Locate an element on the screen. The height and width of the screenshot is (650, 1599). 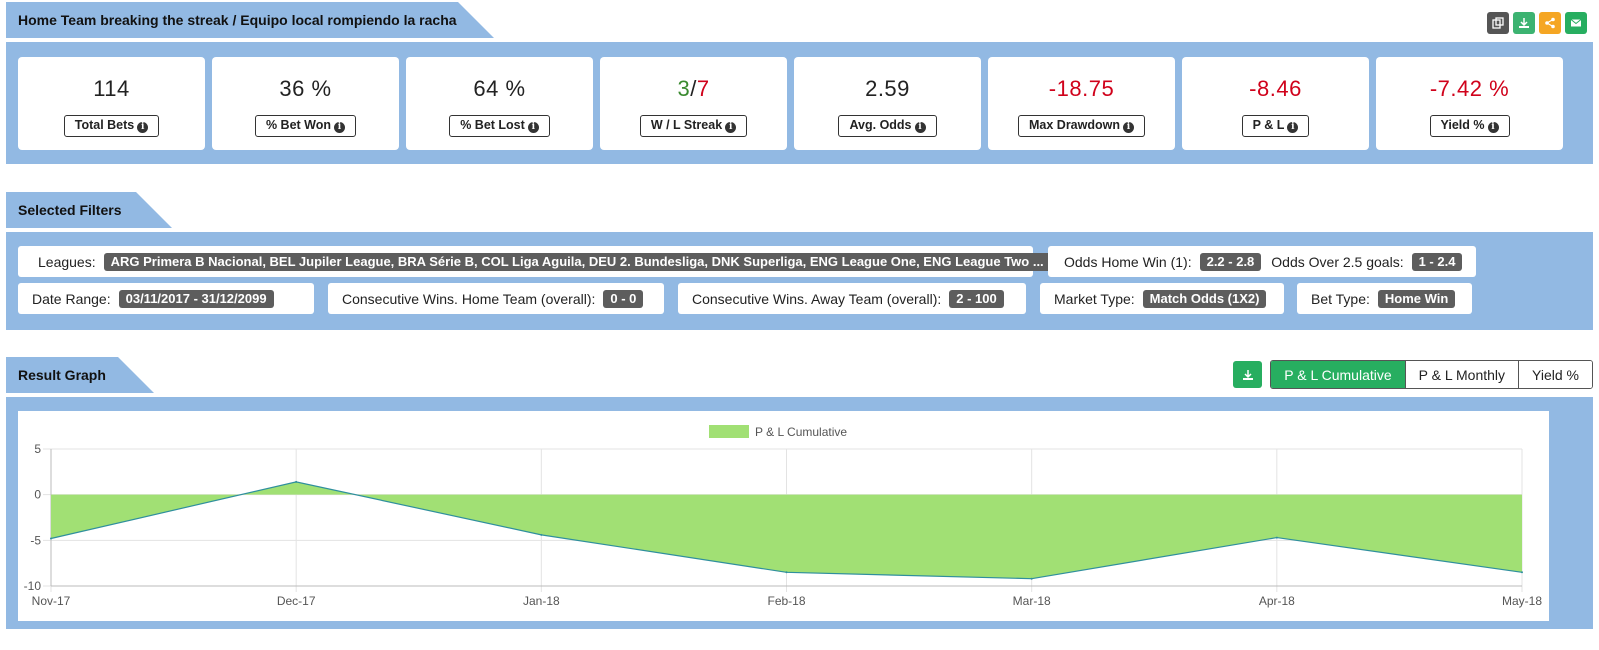
bet-type-value: Home Win is located at coordinates (1416, 298).